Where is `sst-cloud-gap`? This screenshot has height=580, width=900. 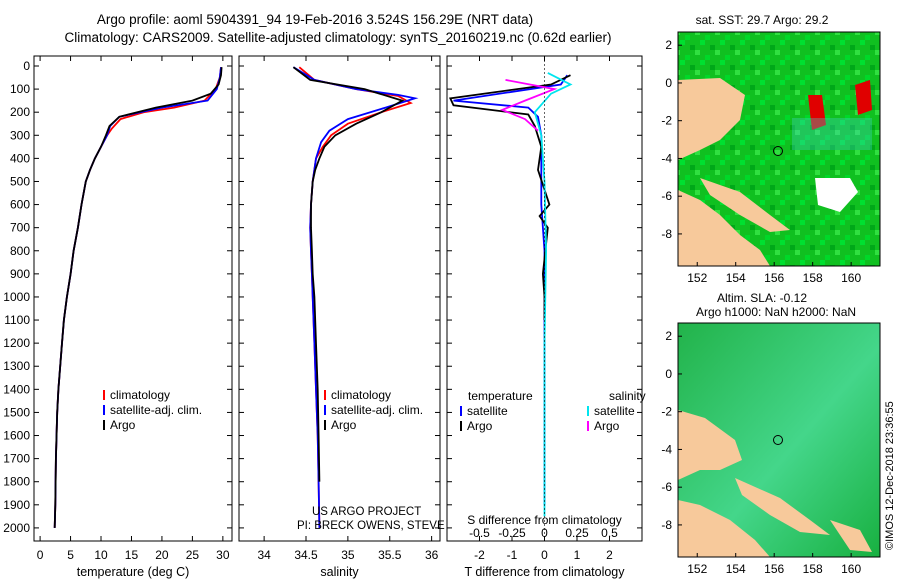
sst-cloud-gap is located at coordinates (836, 195).